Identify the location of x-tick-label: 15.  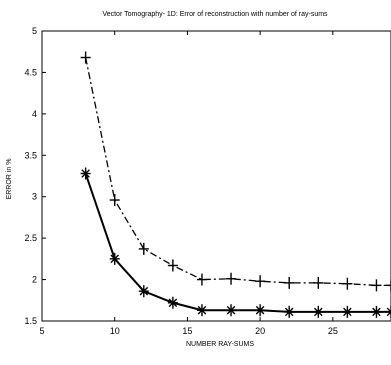
(187, 331).